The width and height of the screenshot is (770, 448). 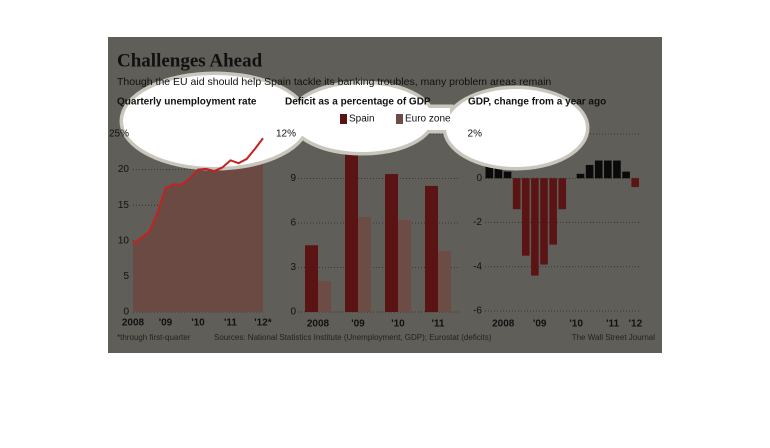 What do you see at coordinates (293, 178) in the screenshot?
I see `y-tick-label: 9` at bounding box center [293, 178].